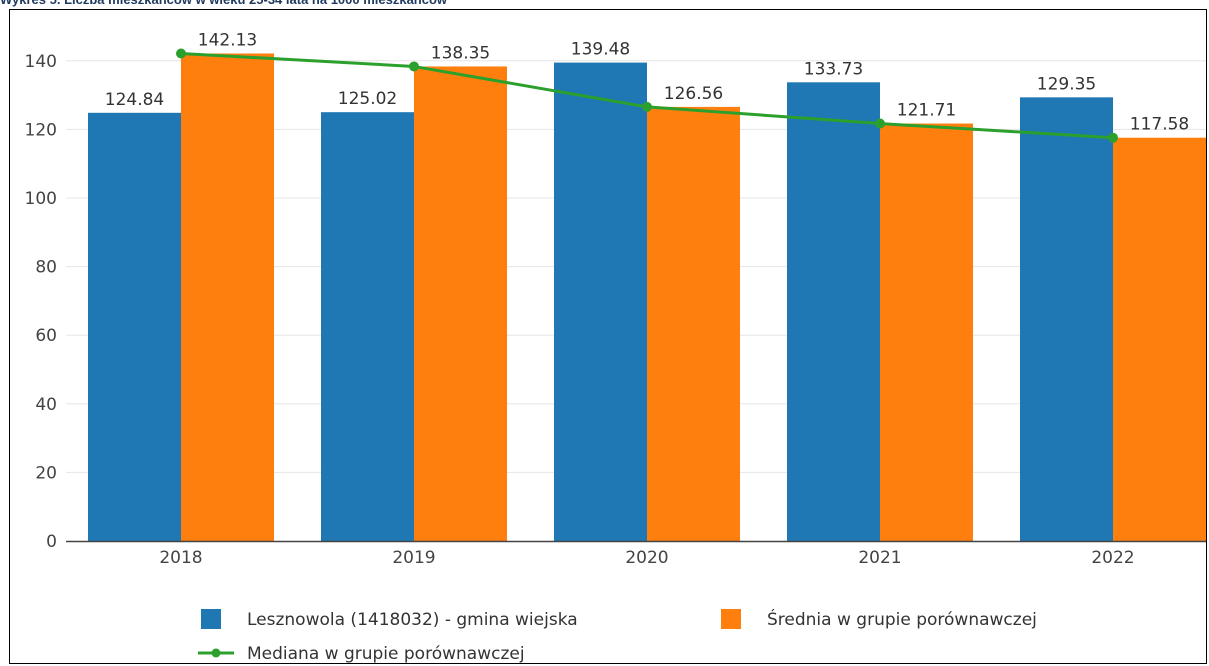  Describe the element at coordinates (1159, 339) in the screenshot. I see `bar-srednia-2022` at that location.